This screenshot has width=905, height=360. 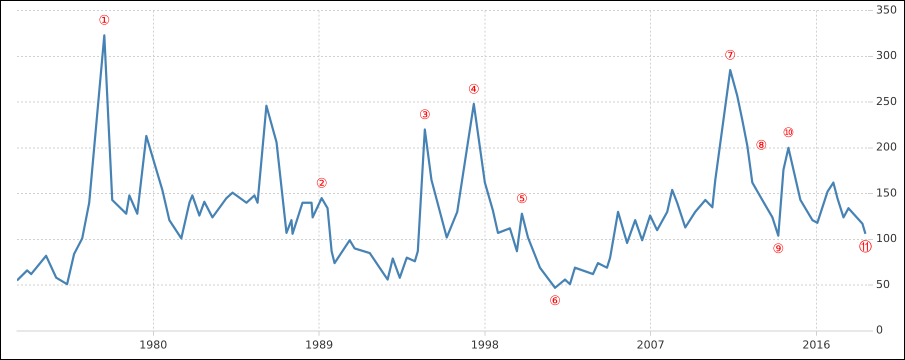 What do you see at coordinates (778, 250) in the screenshot?
I see `annotation: ⑨` at bounding box center [778, 250].